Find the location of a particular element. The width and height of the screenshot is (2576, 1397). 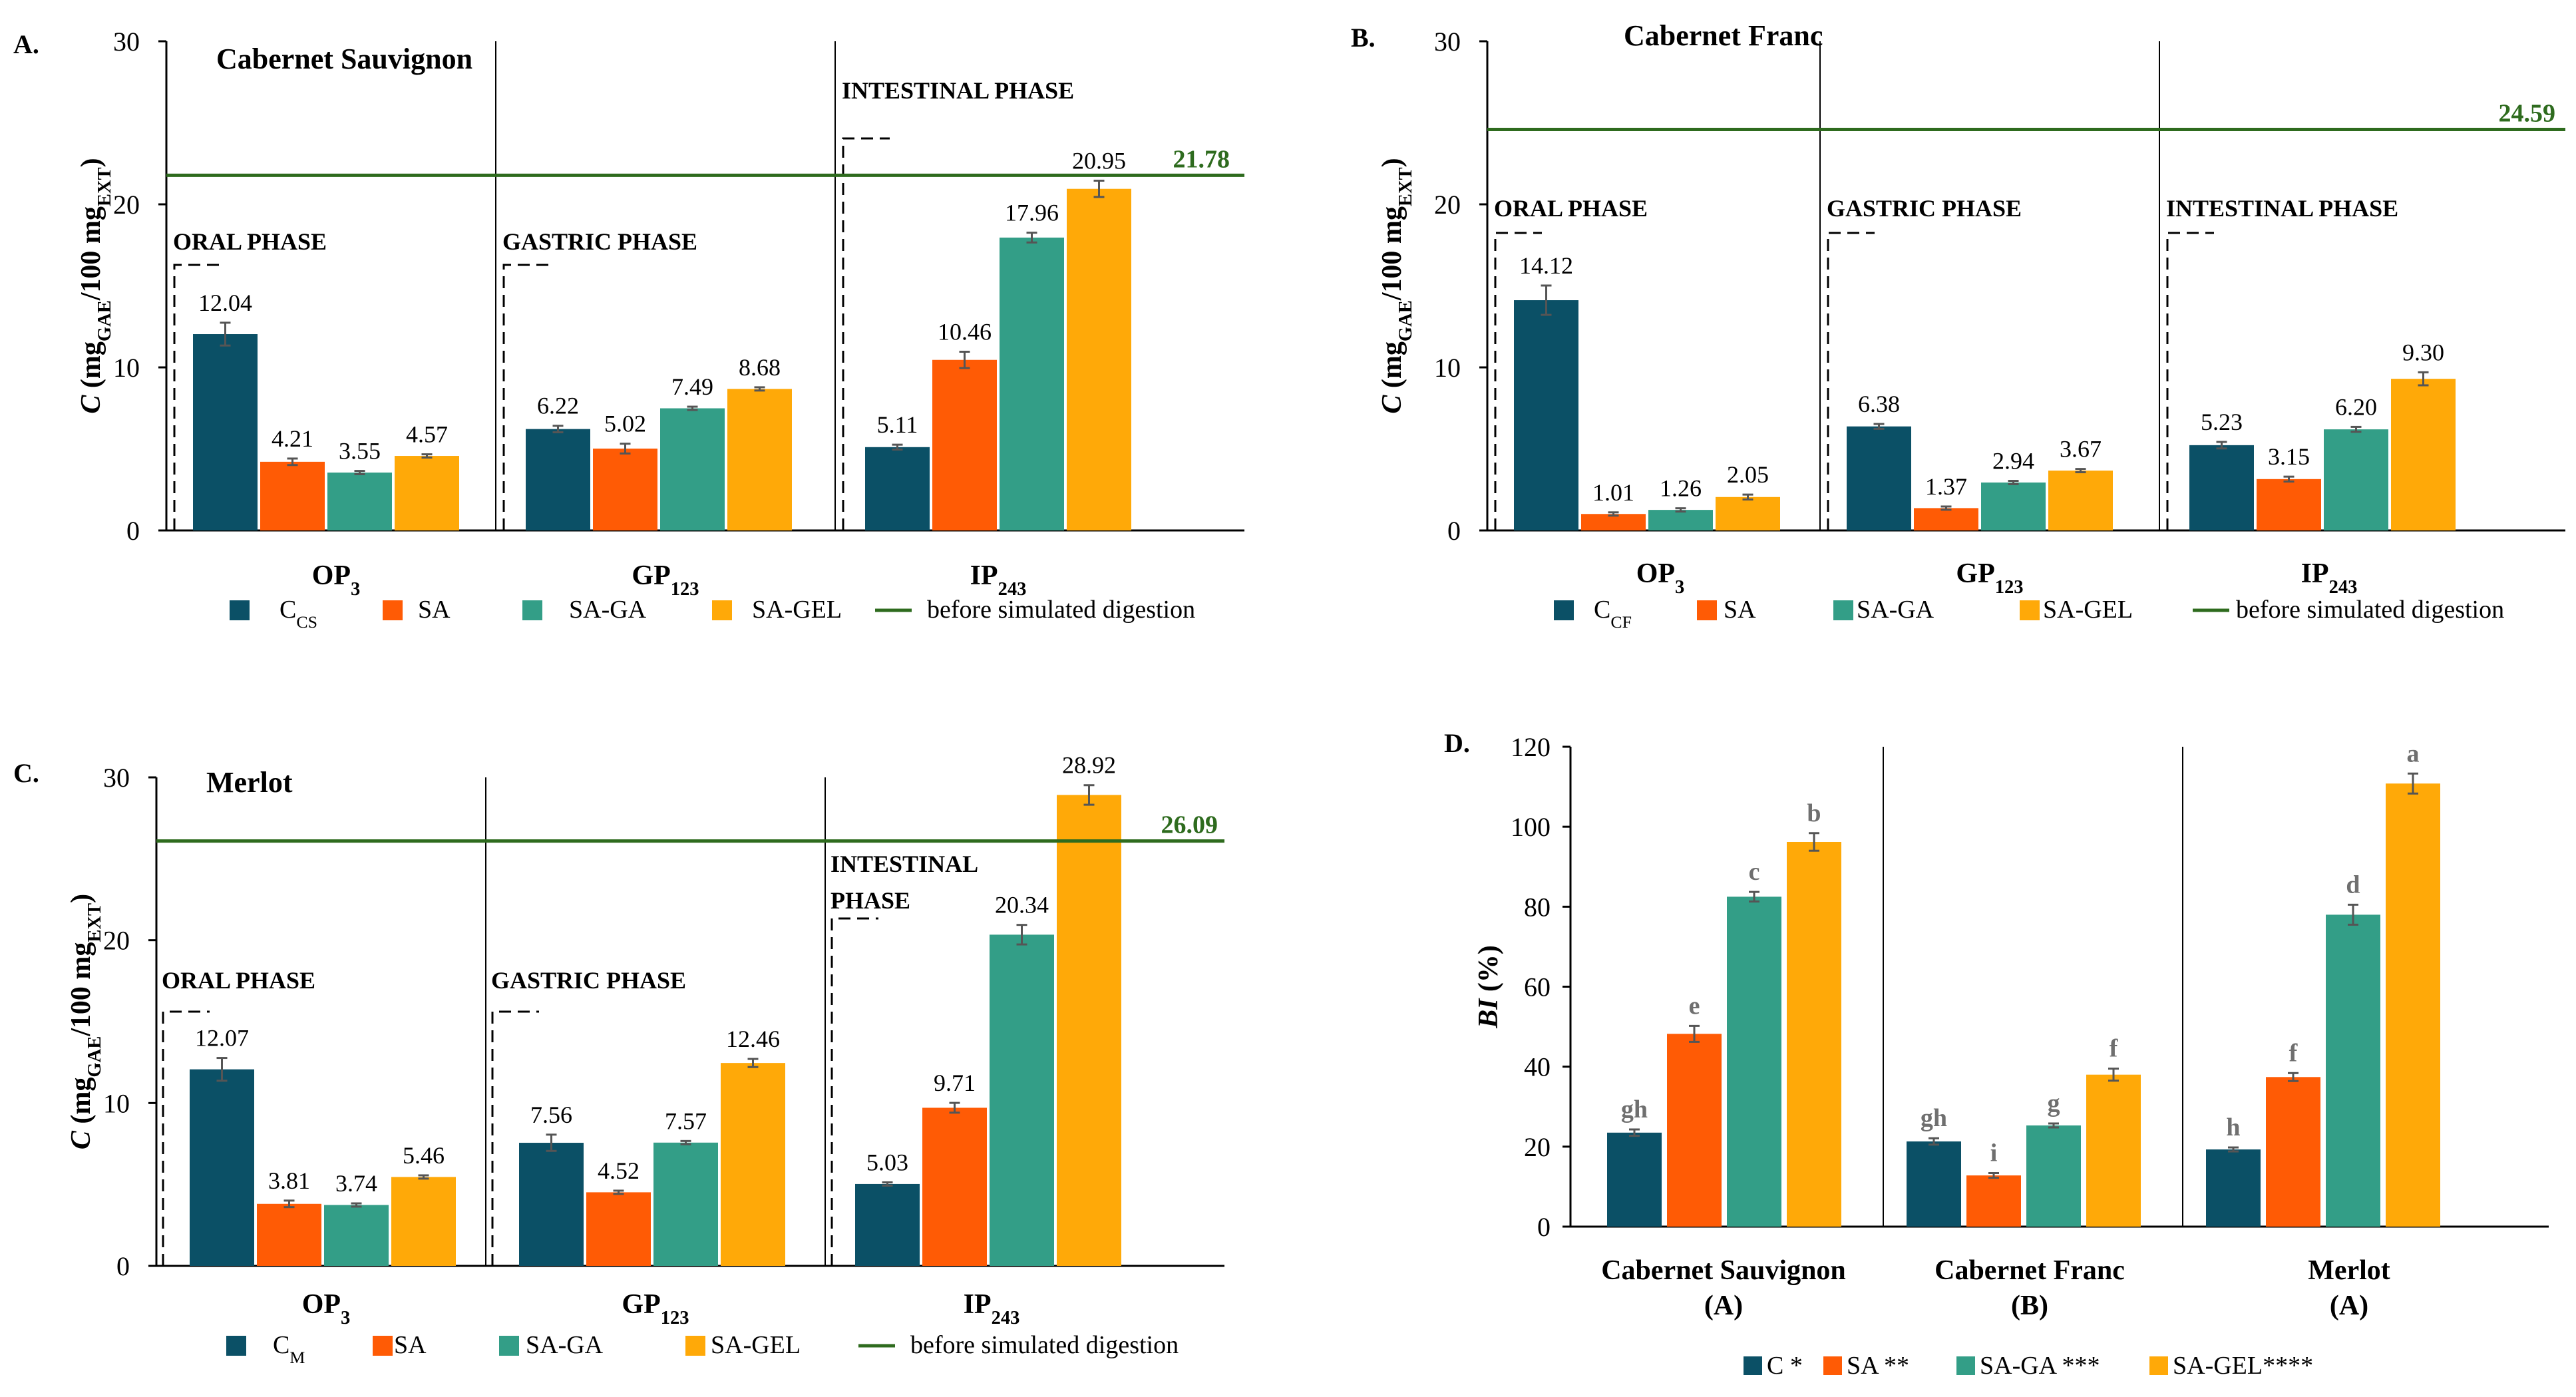

data-label: 12.07 is located at coordinates (222, 1038).